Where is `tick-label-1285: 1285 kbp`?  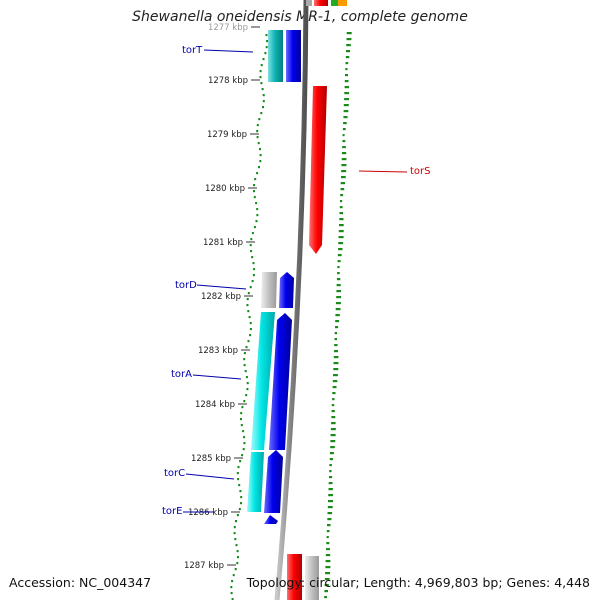
tick-label-1285: 1285 kbp is located at coordinates (211, 459).